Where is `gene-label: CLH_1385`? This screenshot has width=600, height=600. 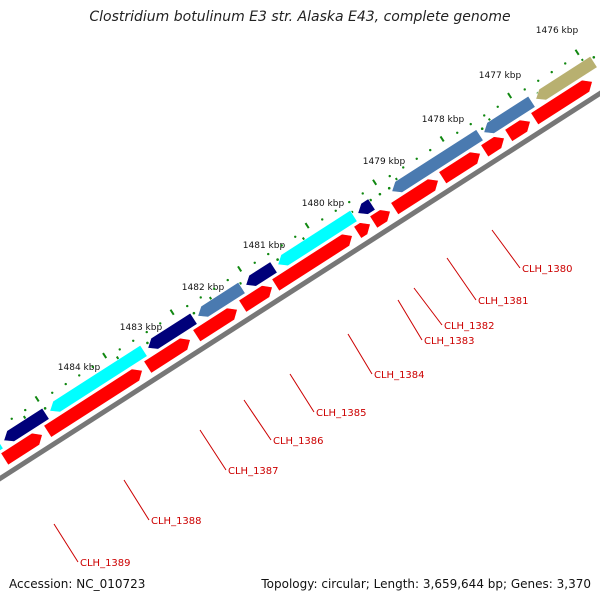 gene-label: CLH_1385 is located at coordinates (341, 413).